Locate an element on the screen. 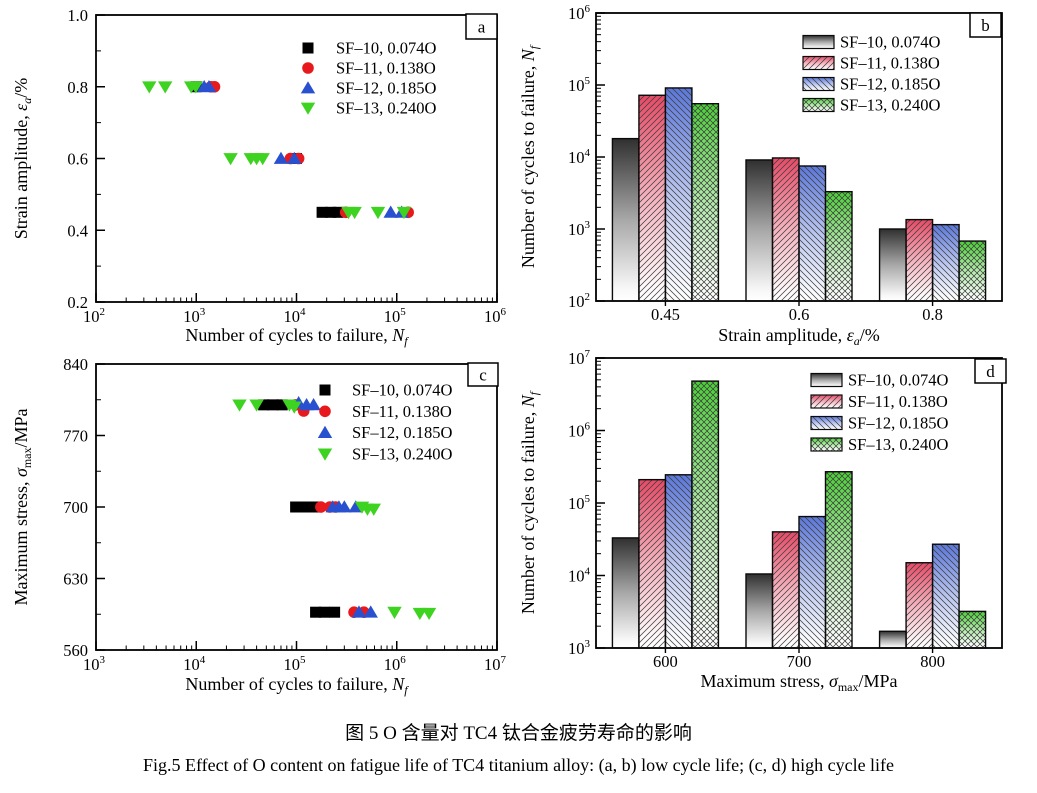 This screenshot has width=1037, height=793. panel-letter: c is located at coordinates (483, 374).